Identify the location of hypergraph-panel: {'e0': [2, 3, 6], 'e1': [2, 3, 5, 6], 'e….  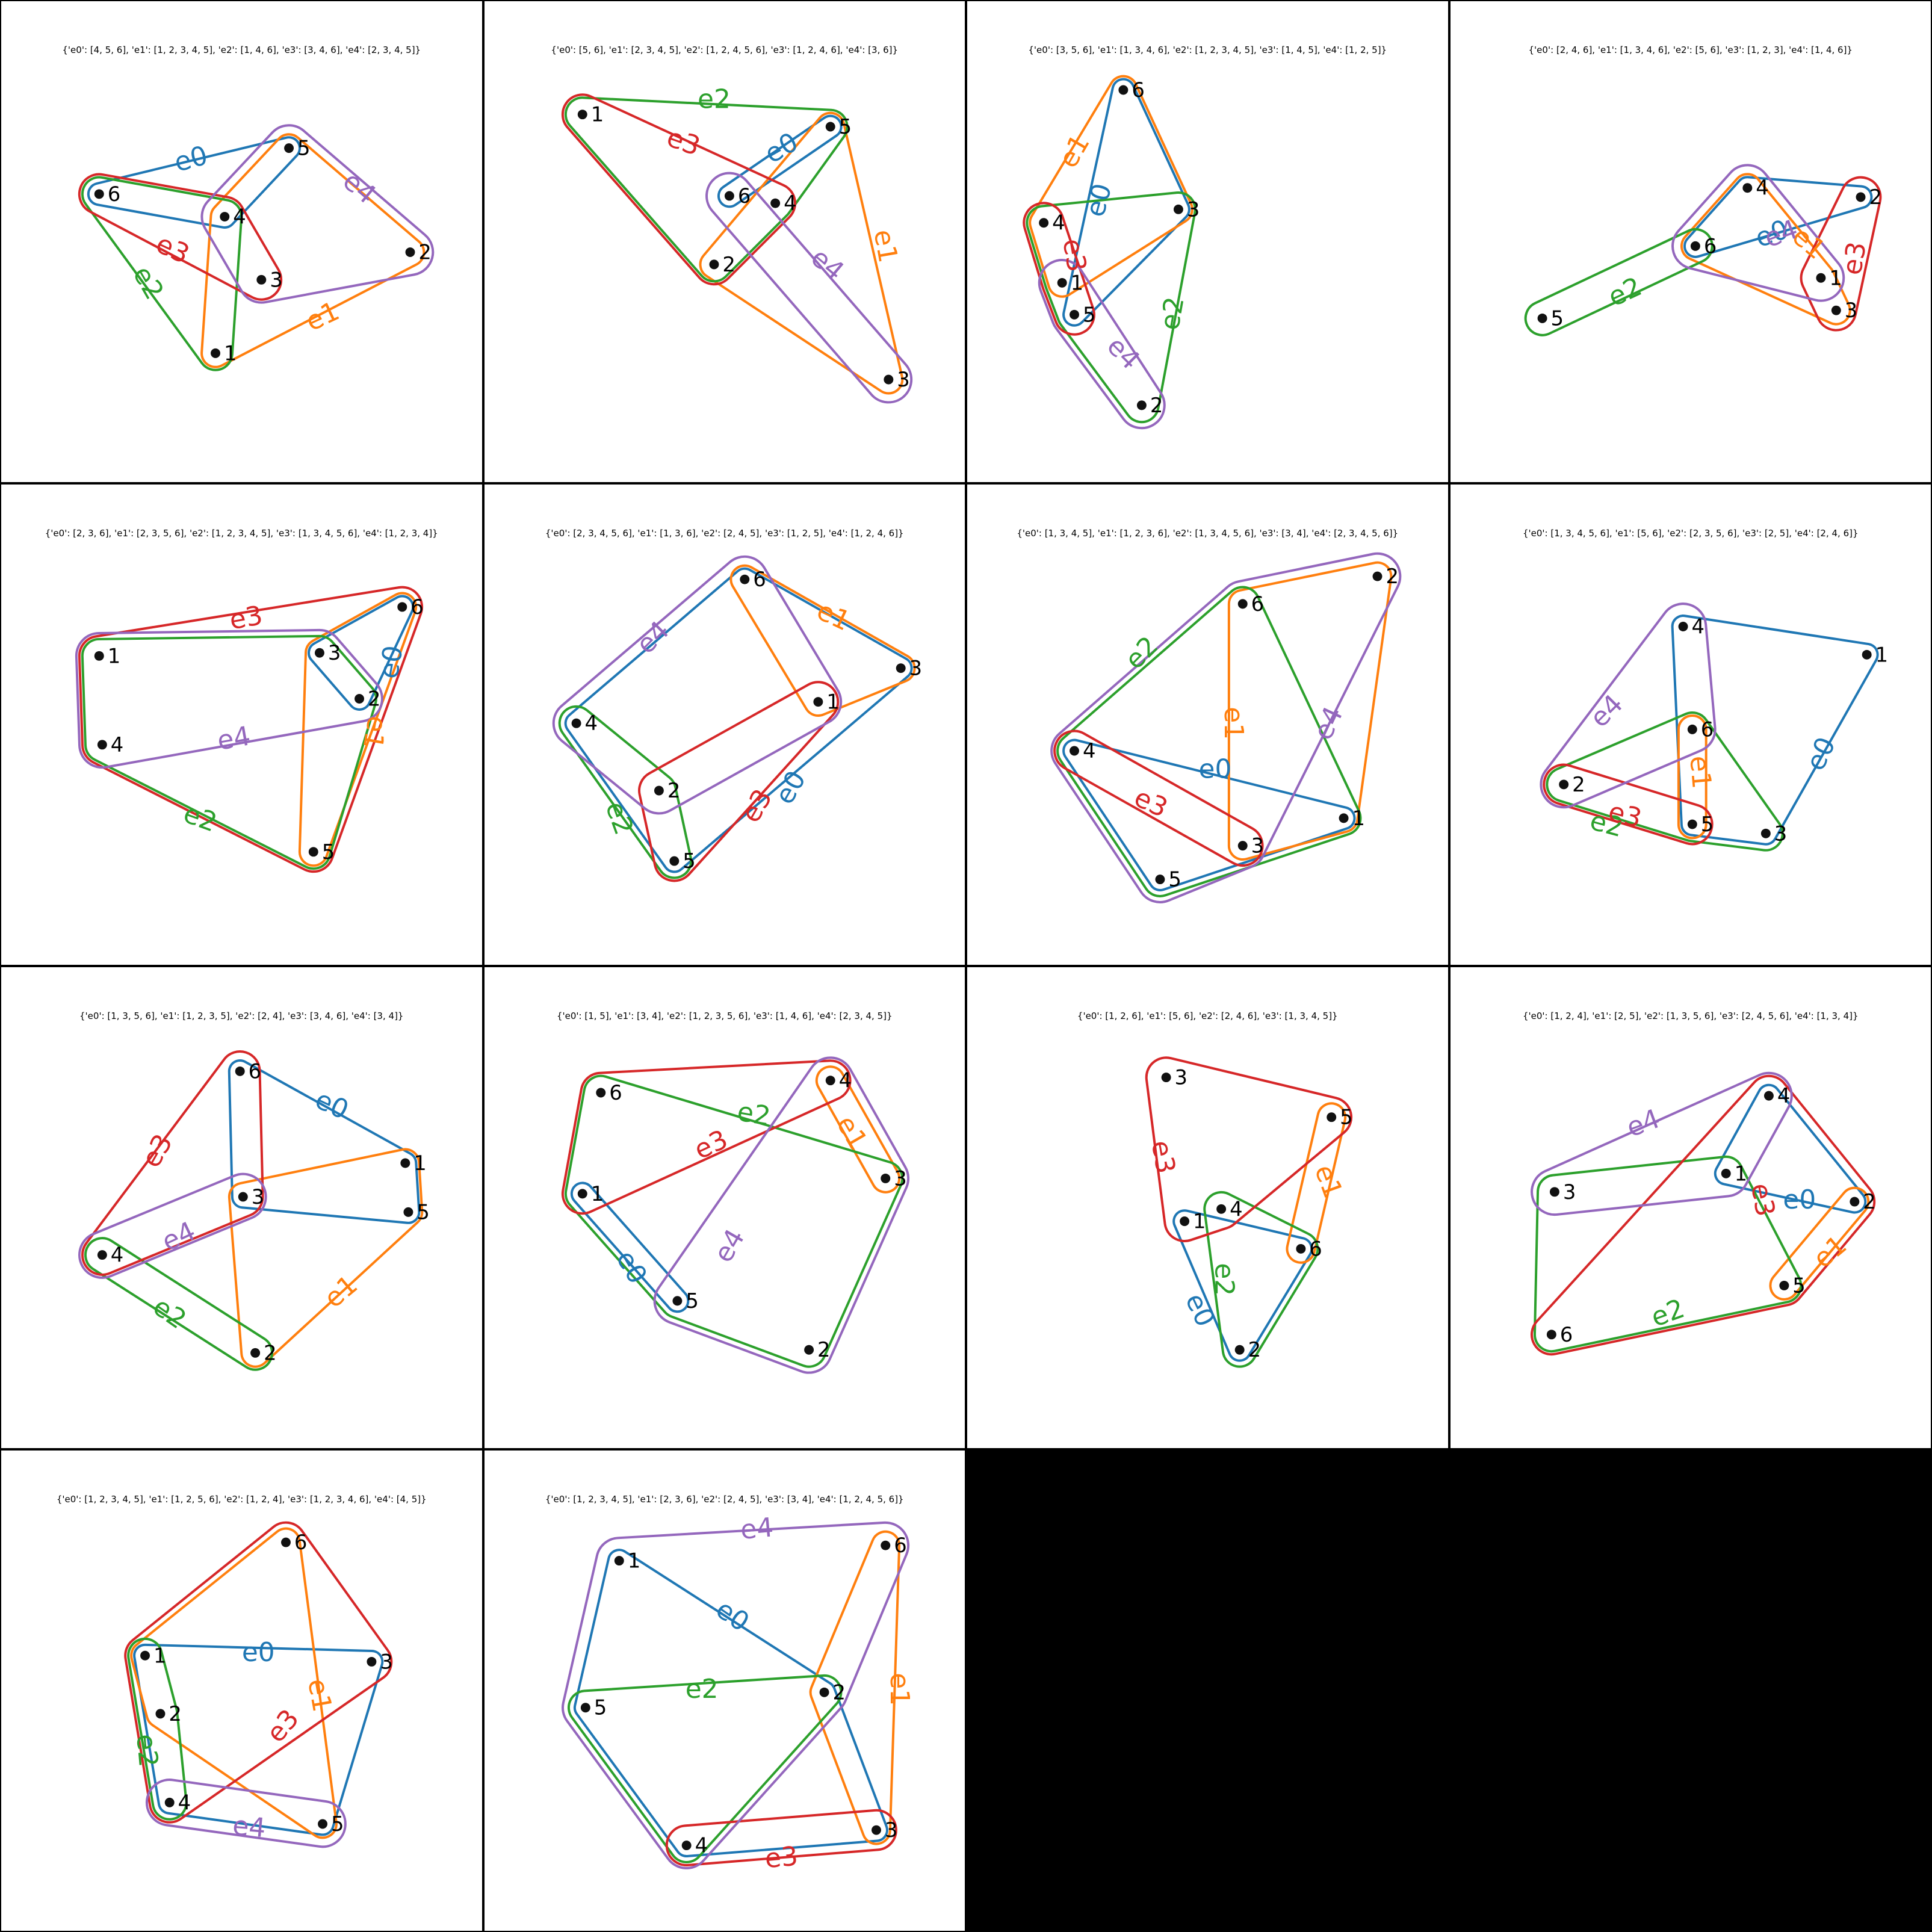
(241, 724).